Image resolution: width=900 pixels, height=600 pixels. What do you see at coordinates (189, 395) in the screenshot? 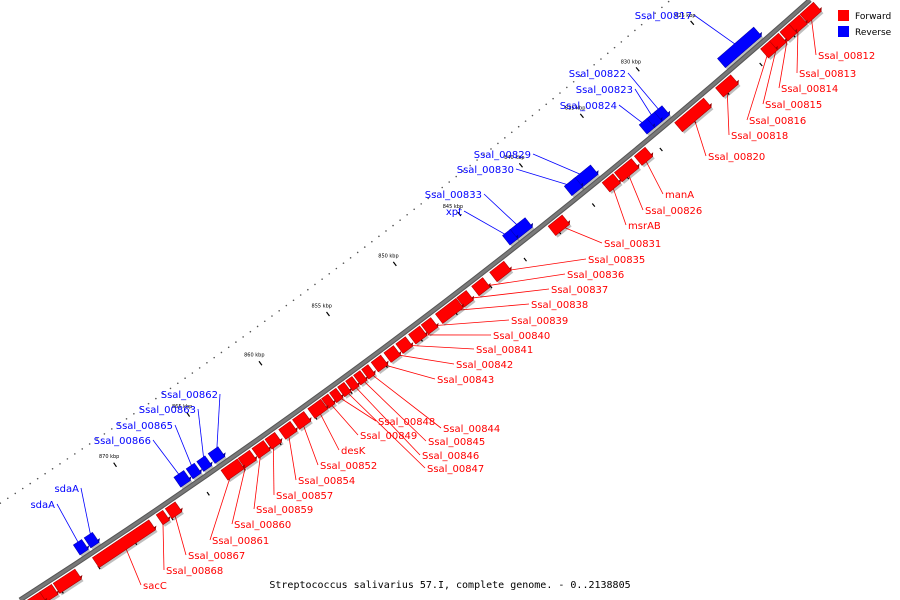
I see `gene-label: Ssal_00862` at bounding box center [189, 395].